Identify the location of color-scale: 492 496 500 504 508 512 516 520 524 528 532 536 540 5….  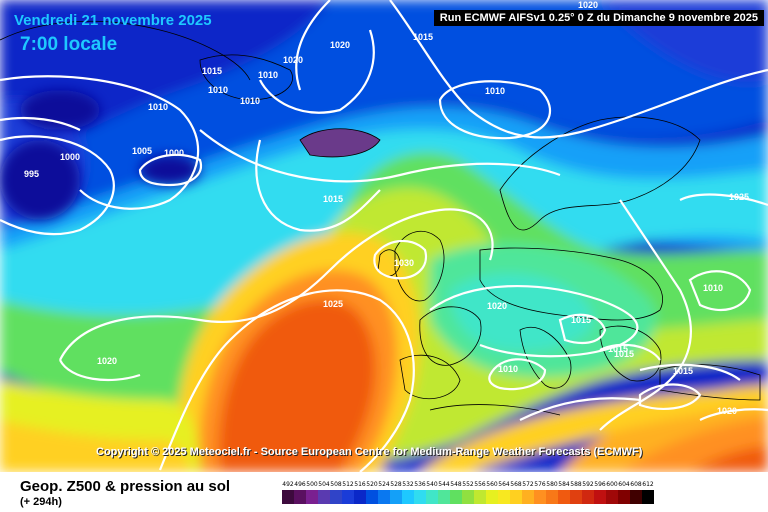
(468, 491).